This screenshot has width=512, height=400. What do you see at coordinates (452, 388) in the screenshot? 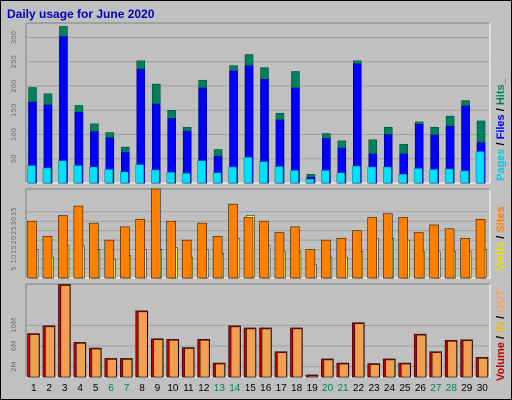
I see `x-tick-label: 28` at bounding box center [452, 388].